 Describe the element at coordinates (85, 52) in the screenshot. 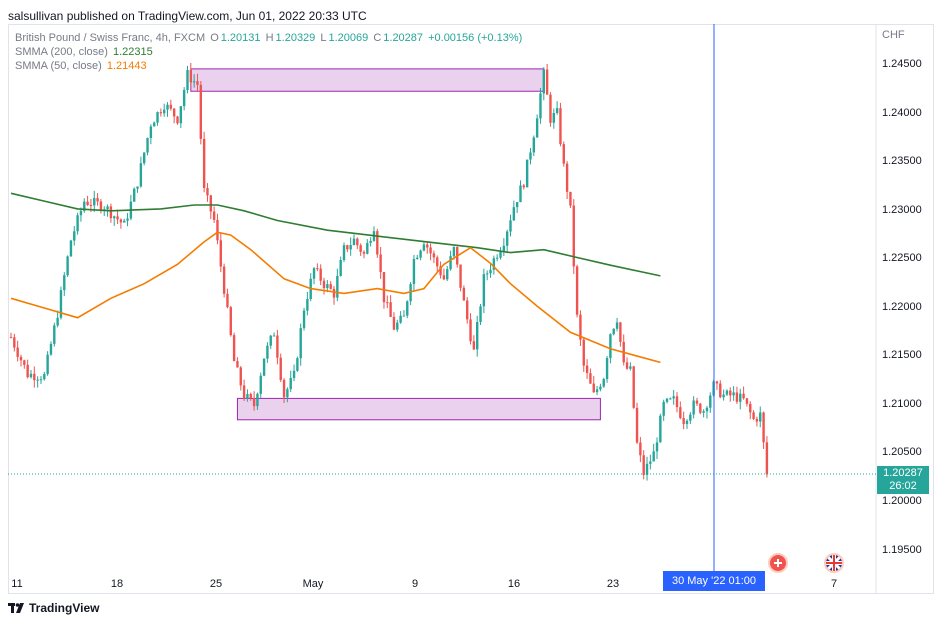

I see `legend-sma200-row: SMMA (200, close) 1.22315` at that location.